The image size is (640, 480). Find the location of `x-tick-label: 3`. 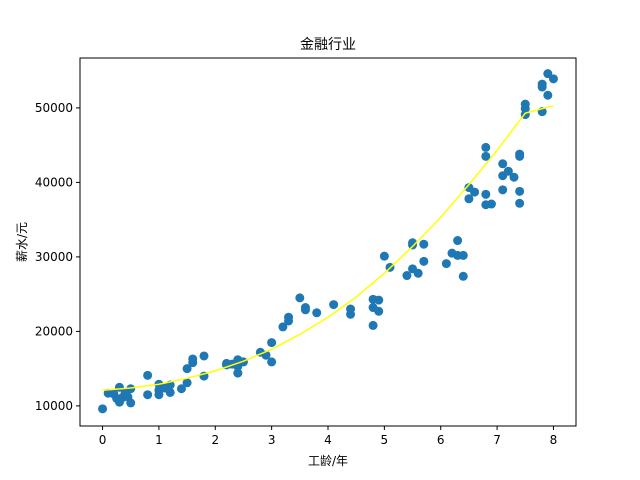

x-tick-label: 3 is located at coordinates (272, 440).